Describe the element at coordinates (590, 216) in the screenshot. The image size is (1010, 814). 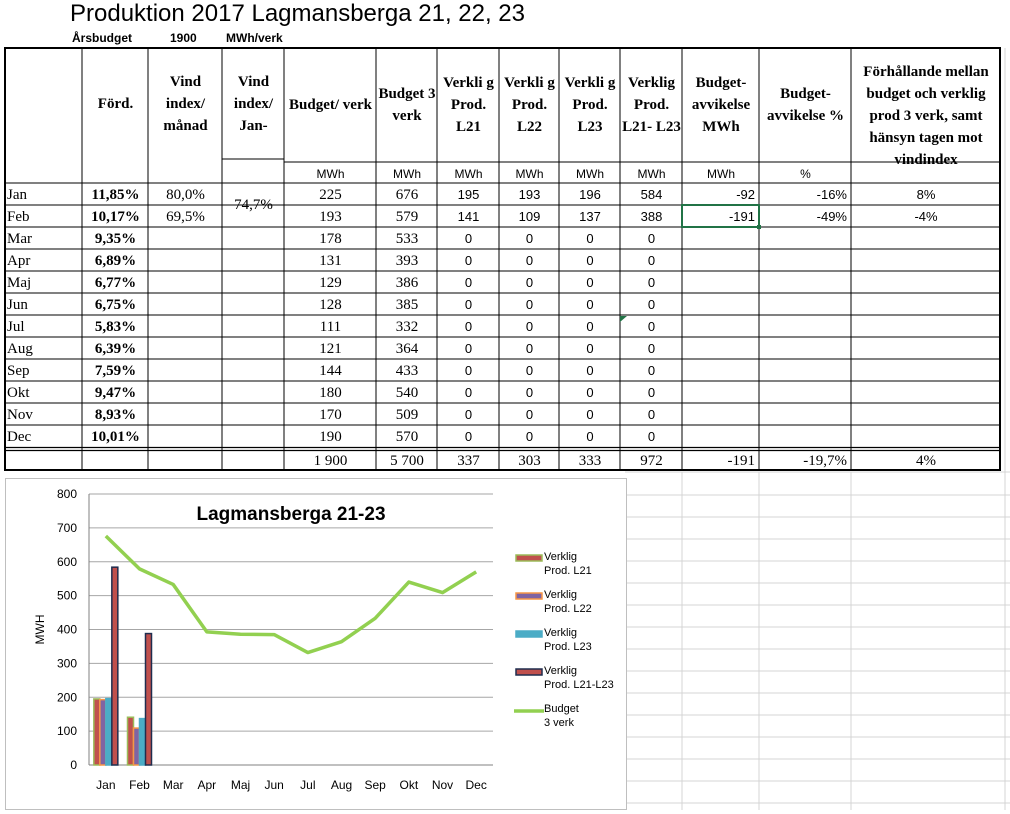
I see `cell-l23: 137` at that location.